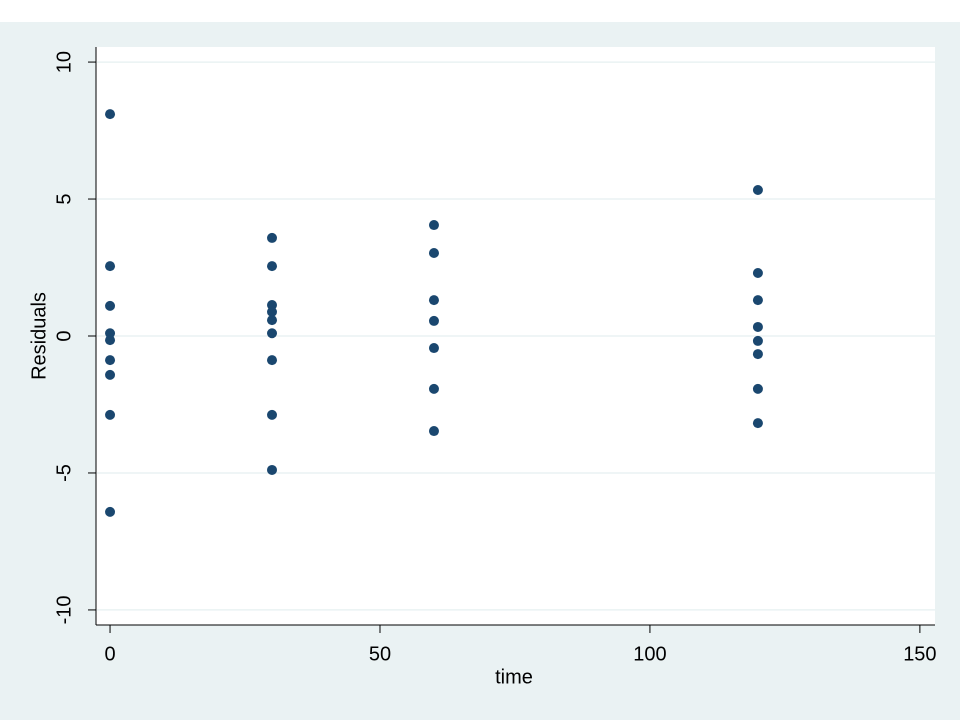 This screenshot has width=960, height=720. Describe the element at coordinates (64, 198) in the screenshot. I see `y-tick-label: 5` at that location.